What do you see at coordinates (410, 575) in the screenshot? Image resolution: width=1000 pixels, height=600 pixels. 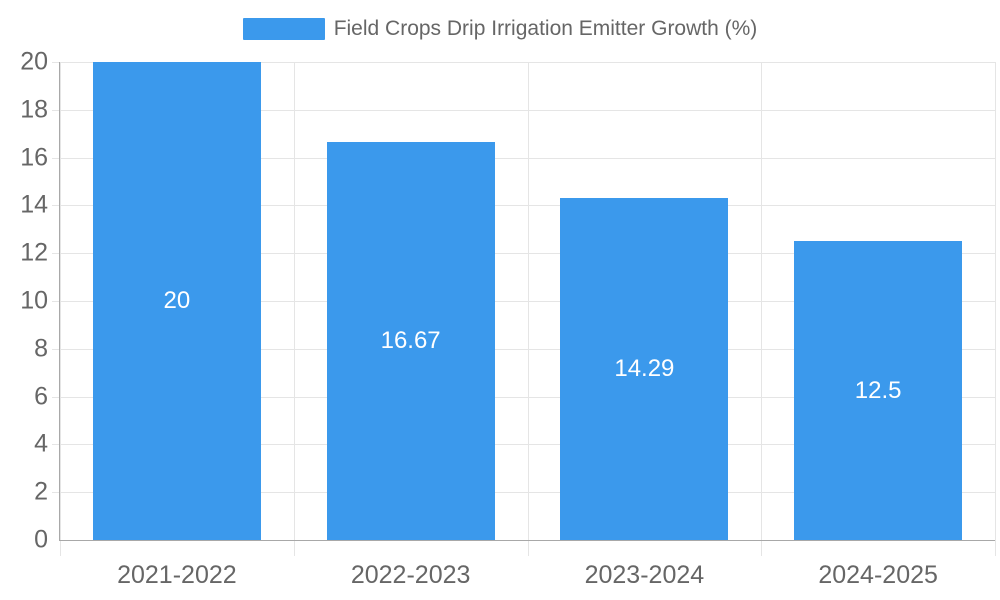 I see `x-axis-tick-label: 2022-2023` at bounding box center [410, 575].